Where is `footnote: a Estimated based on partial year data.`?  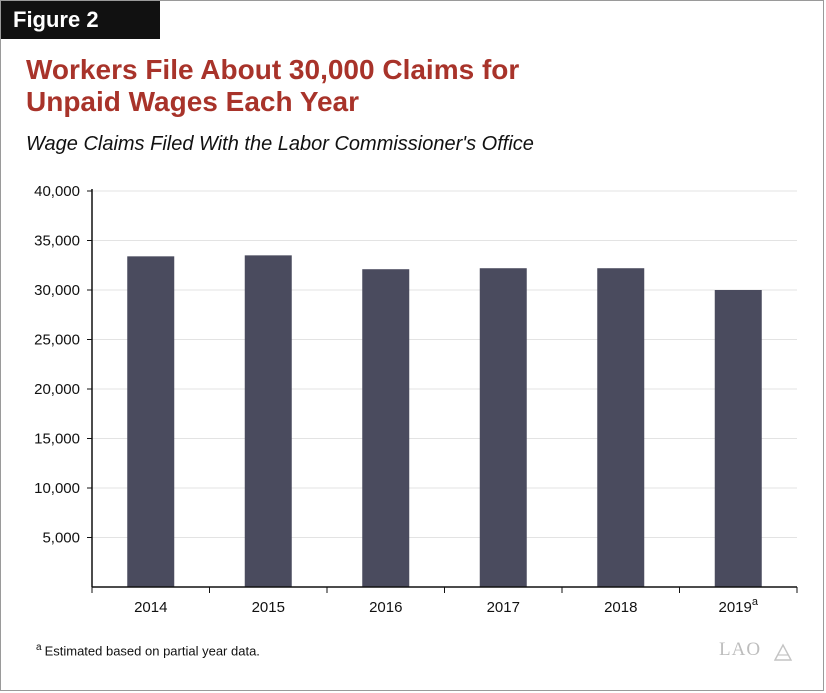 footnote: a Estimated based on partial year data. is located at coordinates (148, 650).